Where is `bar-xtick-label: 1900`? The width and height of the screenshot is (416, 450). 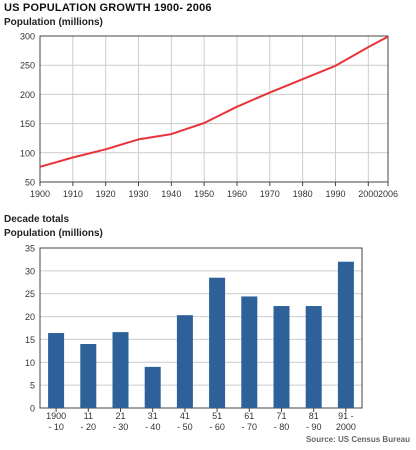 bar-xtick-label: 1900 is located at coordinates (56, 416).